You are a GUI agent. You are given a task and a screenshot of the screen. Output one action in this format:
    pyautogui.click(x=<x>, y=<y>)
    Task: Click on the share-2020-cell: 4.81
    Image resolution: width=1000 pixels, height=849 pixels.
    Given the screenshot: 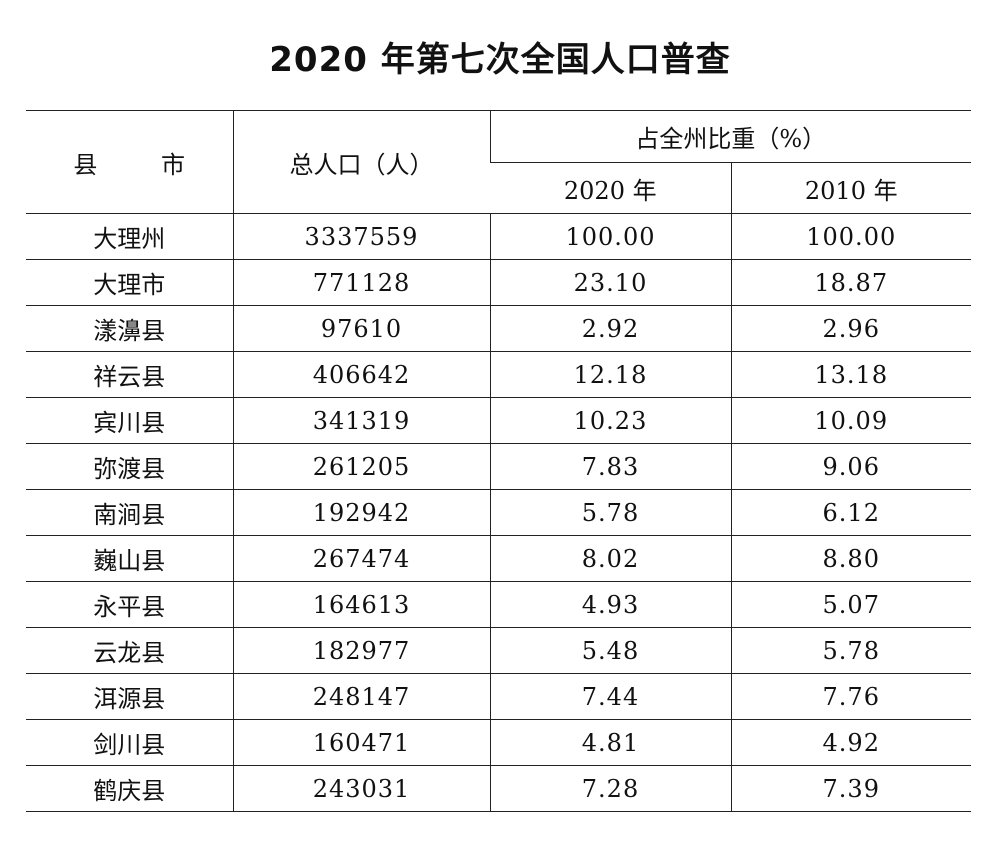 What is the action you would take?
    pyautogui.click(x=610, y=742)
    